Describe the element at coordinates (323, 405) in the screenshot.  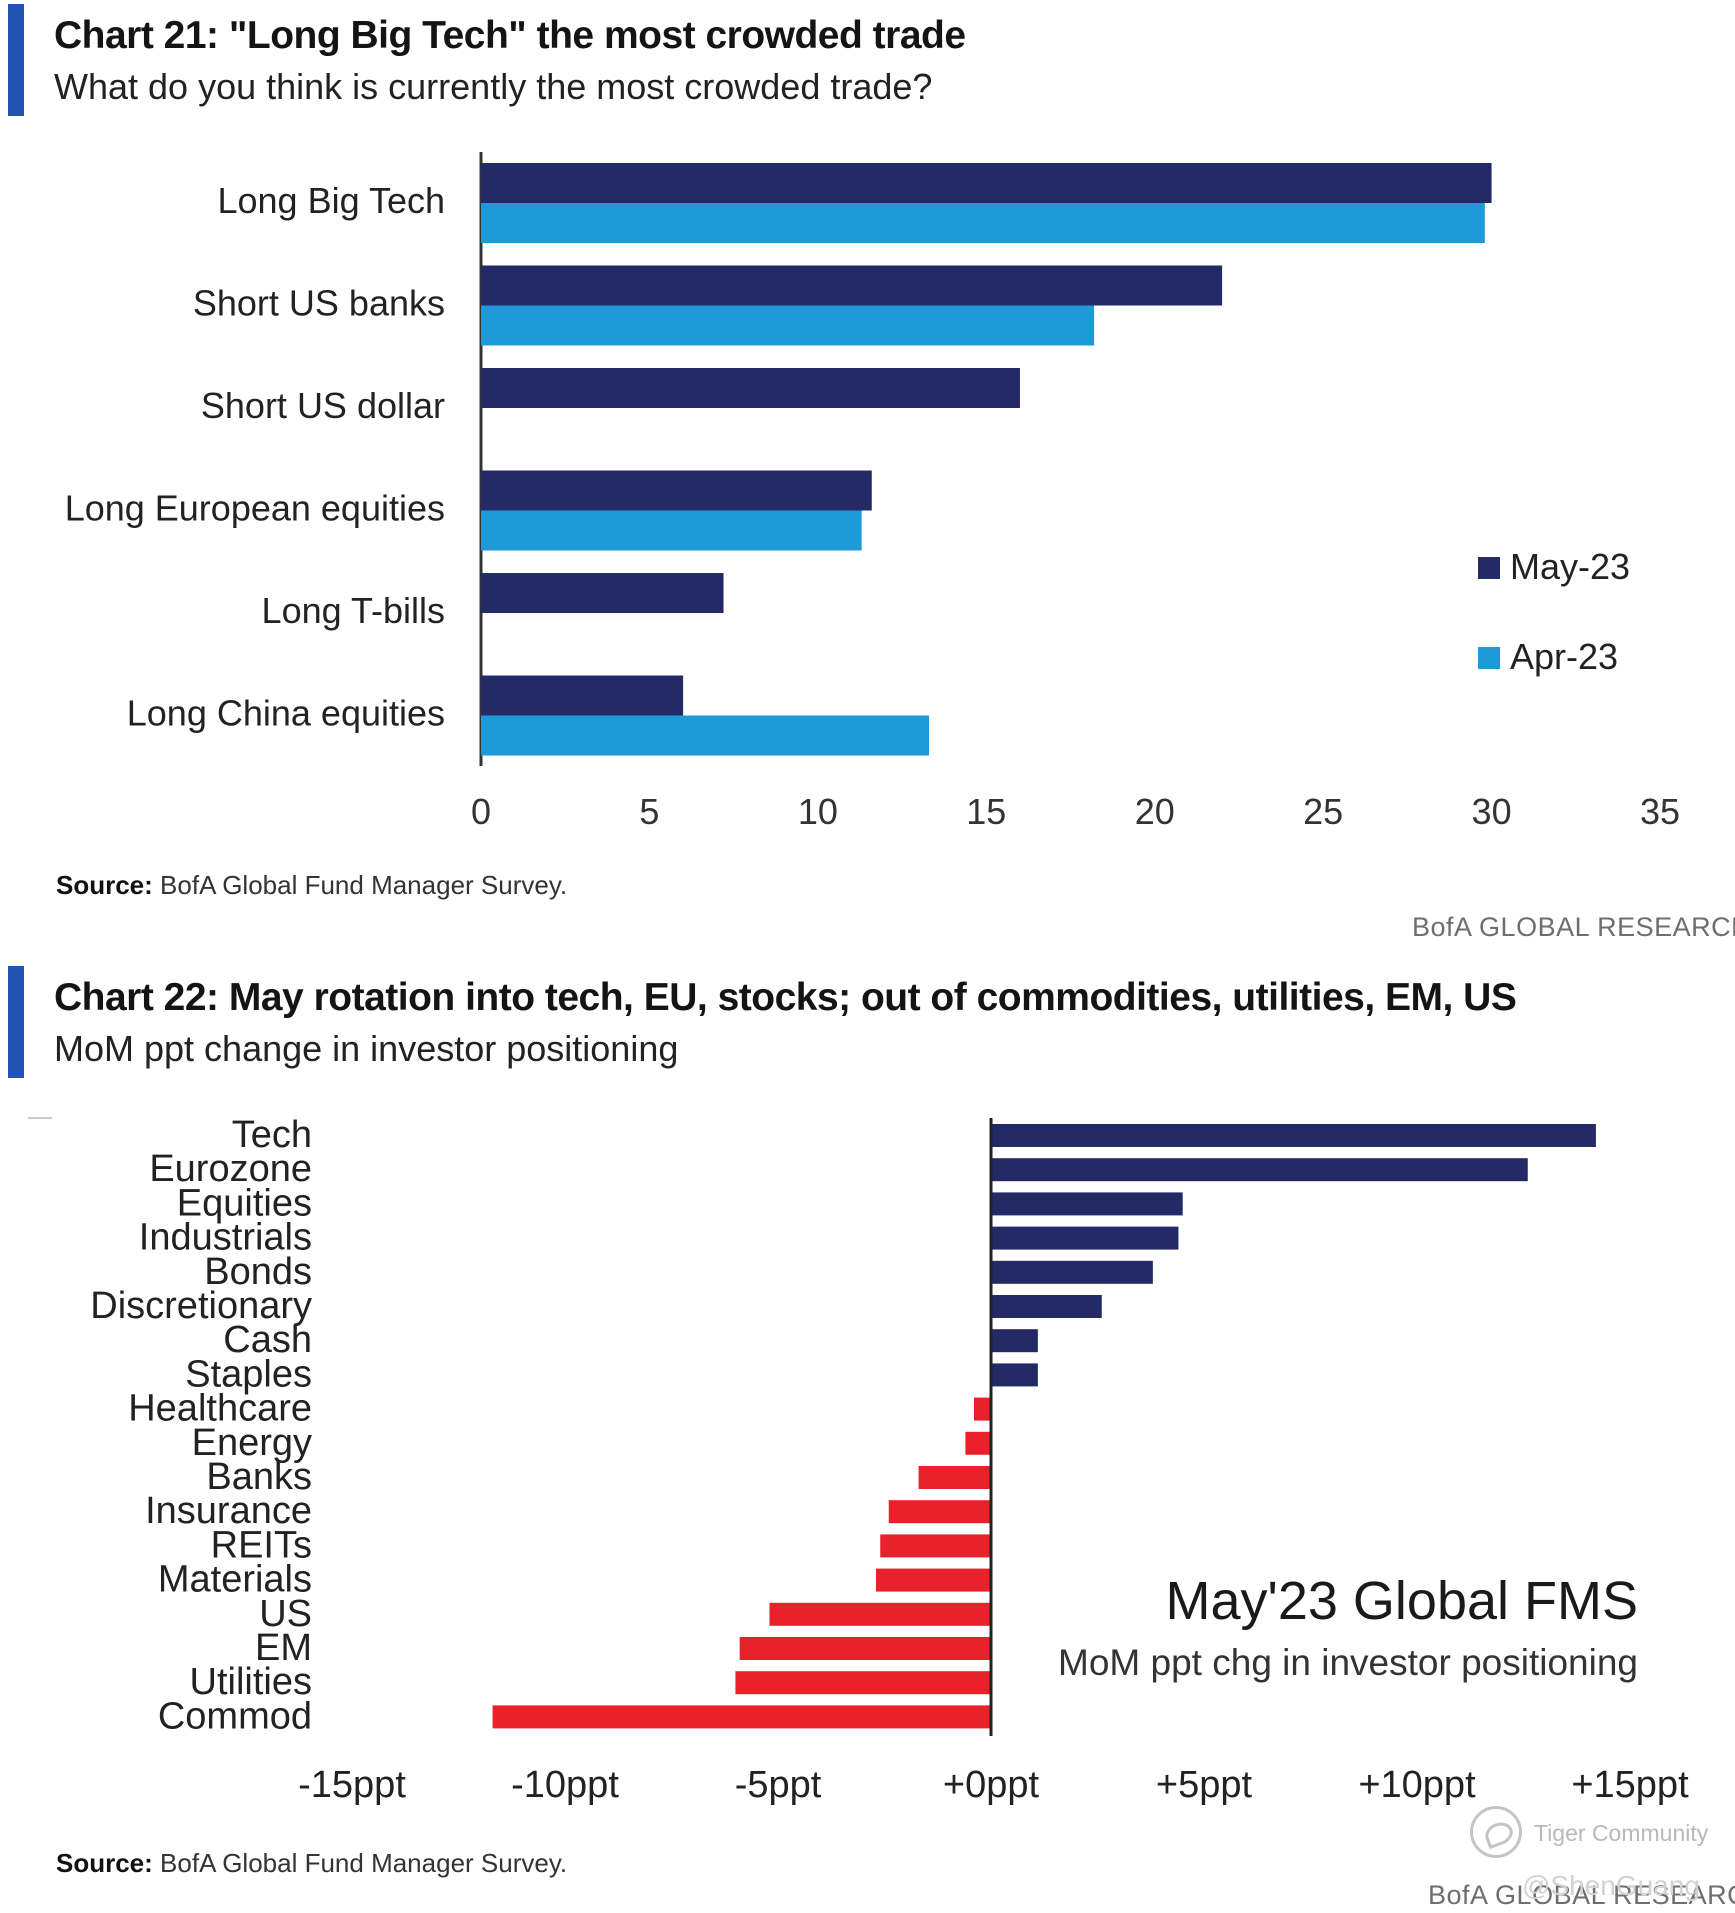
I see `category-label-short-us-dollar: Short US dollar` at that location.